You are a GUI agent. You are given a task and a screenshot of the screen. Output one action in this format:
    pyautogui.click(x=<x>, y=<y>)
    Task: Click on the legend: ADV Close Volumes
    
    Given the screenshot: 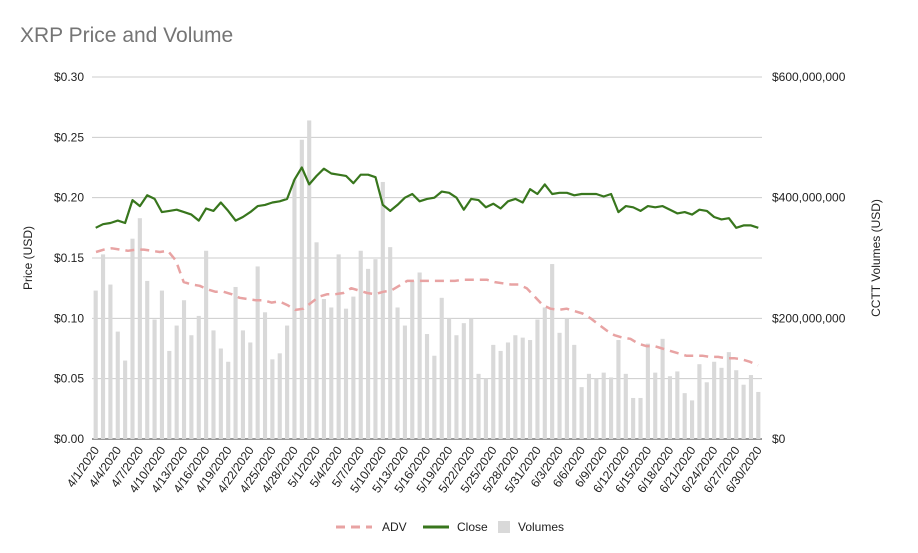 What is the action you would take?
    pyautogui.click(x=450, y=527)
    